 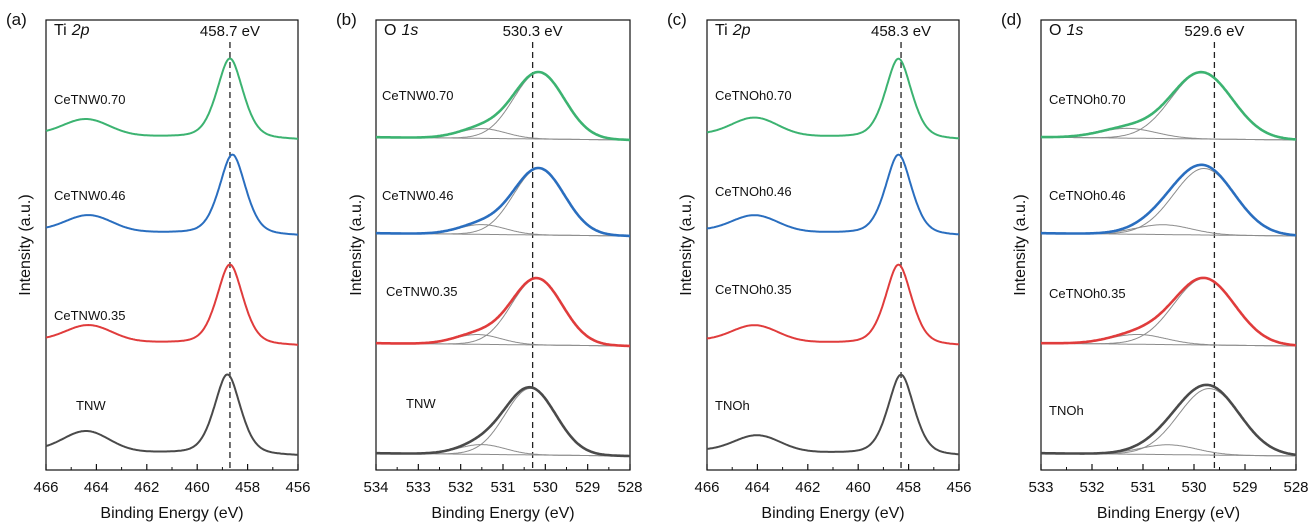 What do you see at coordinates (230, 31) in the screenshot?
I see `peak-label: 458.7 eV` at bounding box center [230, 31].